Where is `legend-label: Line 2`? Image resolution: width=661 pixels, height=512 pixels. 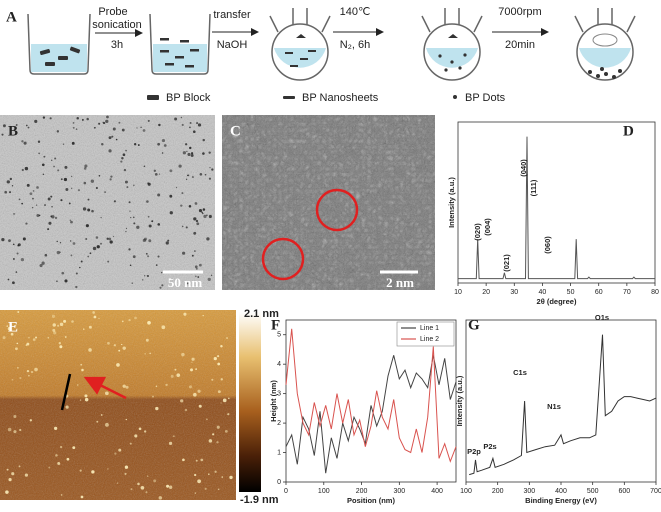
legend-label: Line 2 is located at coordinates (429, 339).